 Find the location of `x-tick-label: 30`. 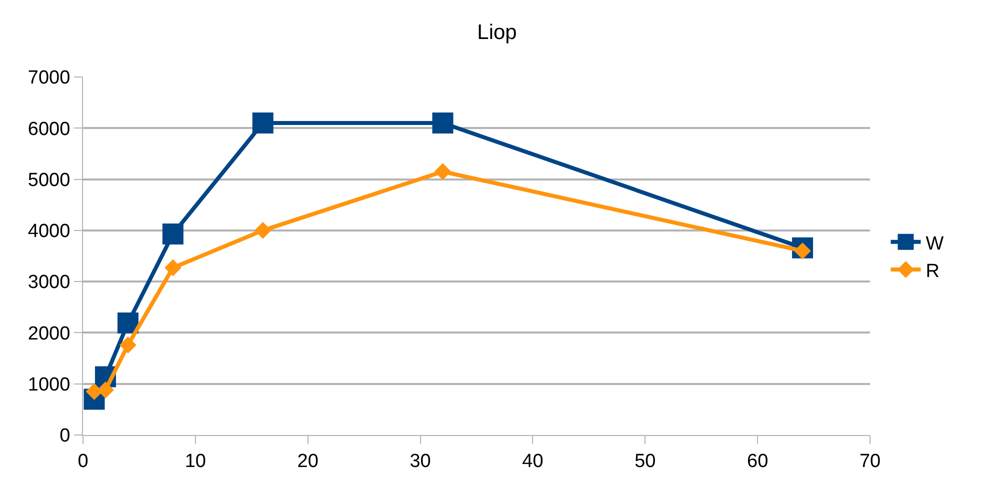

x-tick-label: 30 is located at coordinates (420, 461).